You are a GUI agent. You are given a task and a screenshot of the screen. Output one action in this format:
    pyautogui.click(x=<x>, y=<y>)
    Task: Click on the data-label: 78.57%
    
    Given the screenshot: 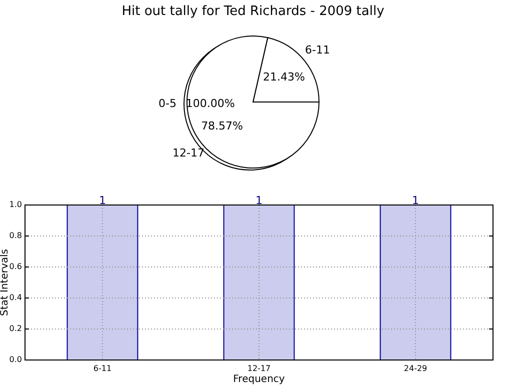 What is the action you would take?
    pyautogui.click(x=222, y=126)
    